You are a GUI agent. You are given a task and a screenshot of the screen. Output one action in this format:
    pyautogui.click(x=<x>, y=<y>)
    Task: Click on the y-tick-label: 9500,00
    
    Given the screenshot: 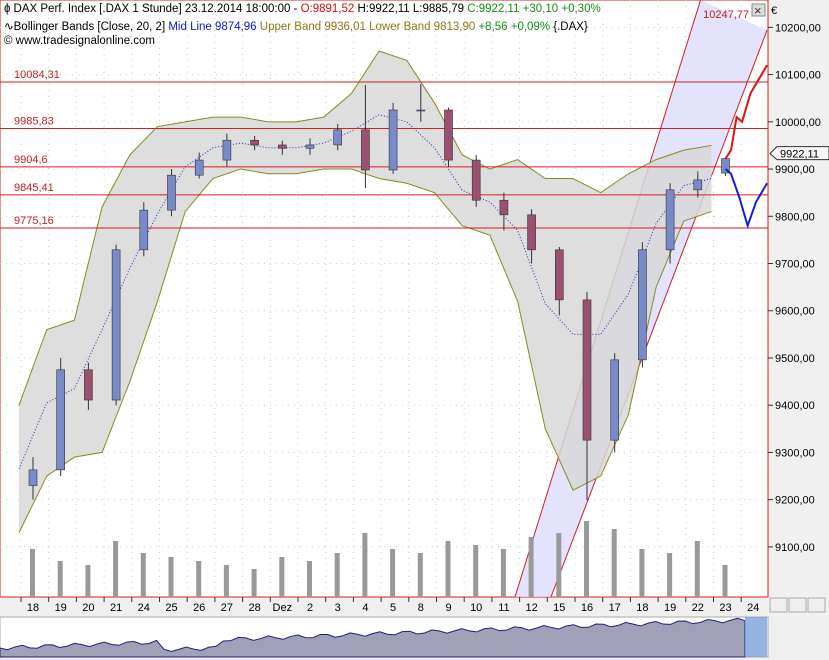 What is the action you would take?
    pyautogui.click(x=795, y=359)
    